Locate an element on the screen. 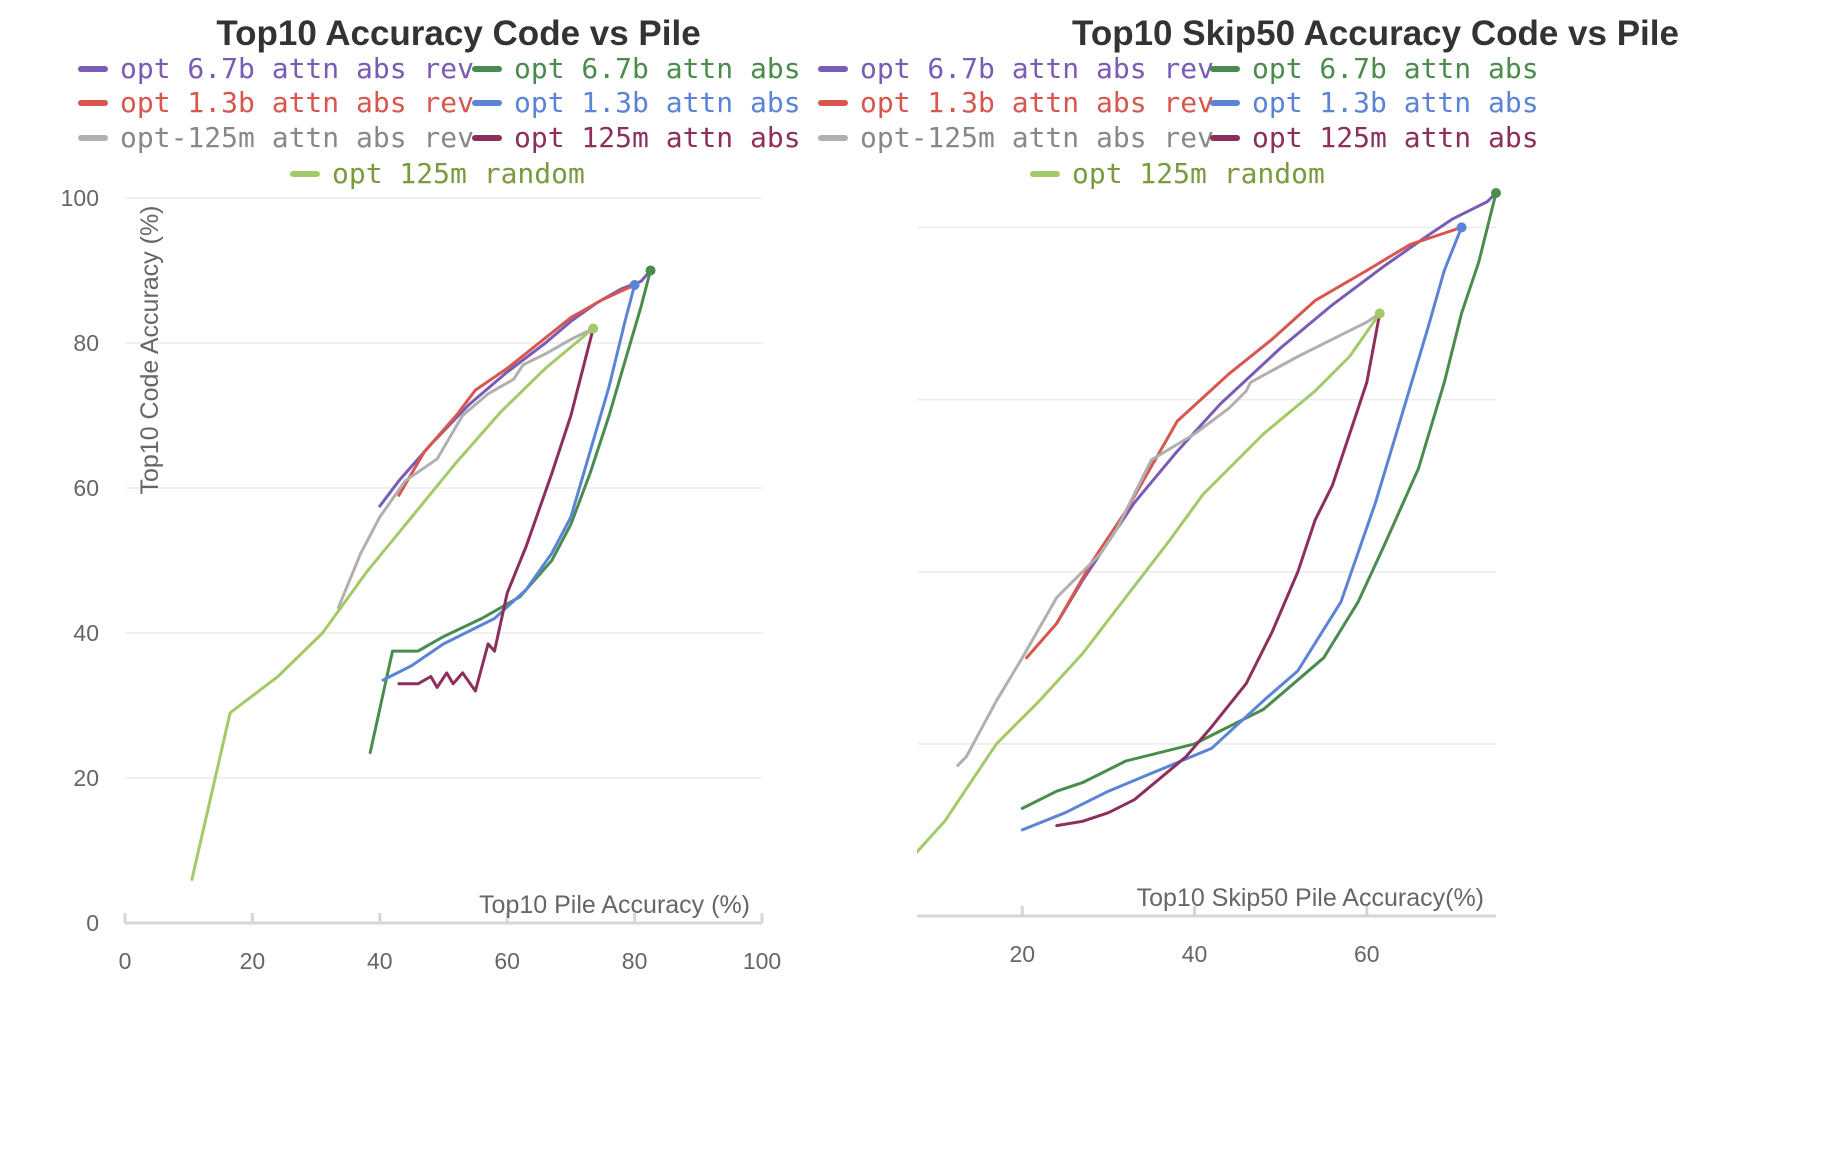  y-tick-label: 100 is located at coordinates (80, 198).